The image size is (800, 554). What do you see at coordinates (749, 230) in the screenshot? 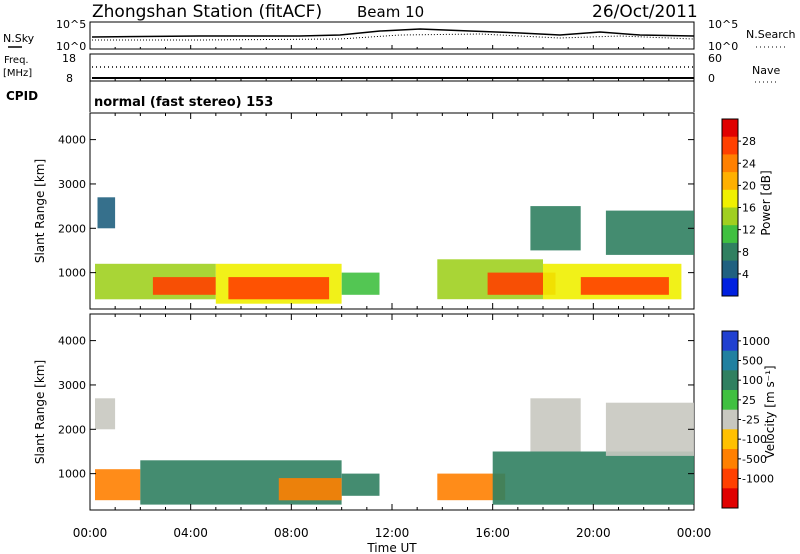
I see `power-bar-tick-label: 12` at bounding box center [749, 230].